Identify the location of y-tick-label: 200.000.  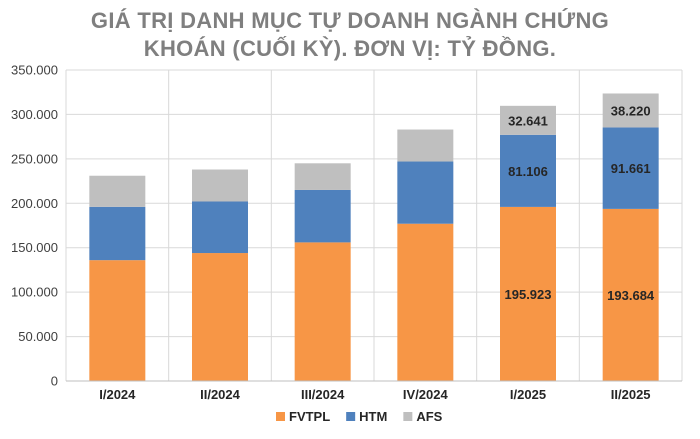
(34, 203).